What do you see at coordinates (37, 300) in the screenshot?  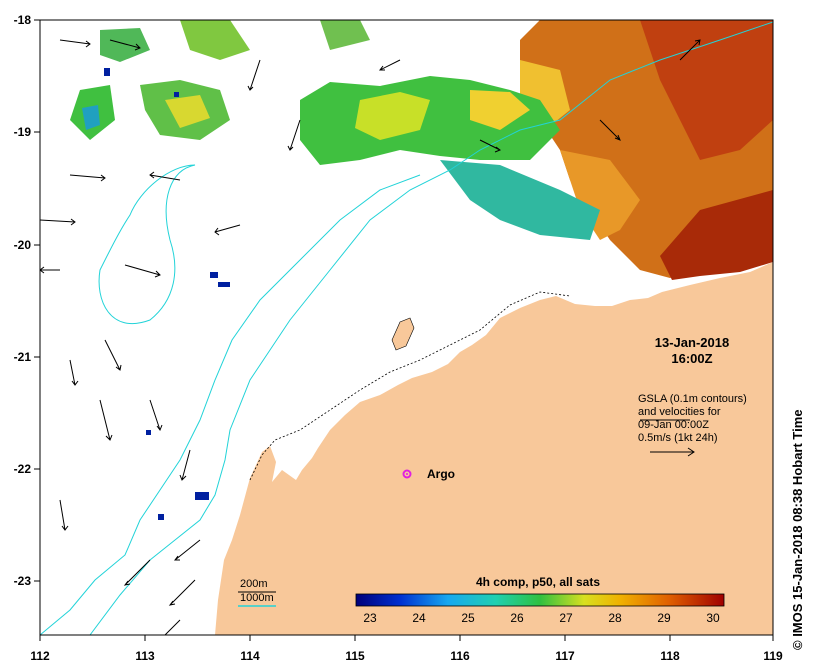 I see `lat-ticks` at bounding box center [37, 300].